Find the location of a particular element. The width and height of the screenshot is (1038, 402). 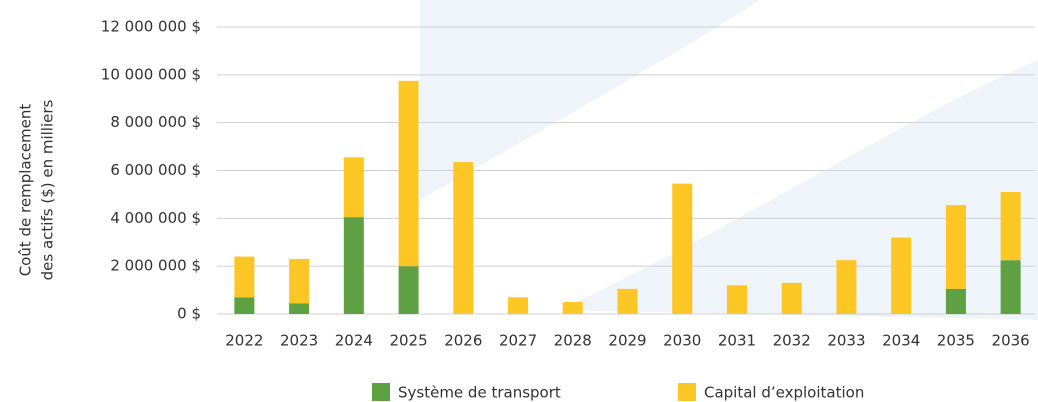

x-tick-label: 2032 is located at coordinates (792, 341).